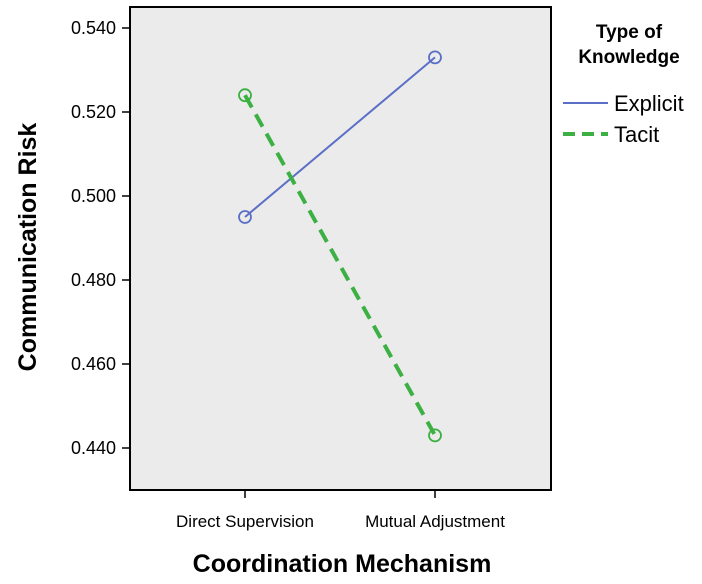 This screenshot has width=702, height=584. I want to click on x-tick-label: Mutual Adjustment, so click(435, 521).